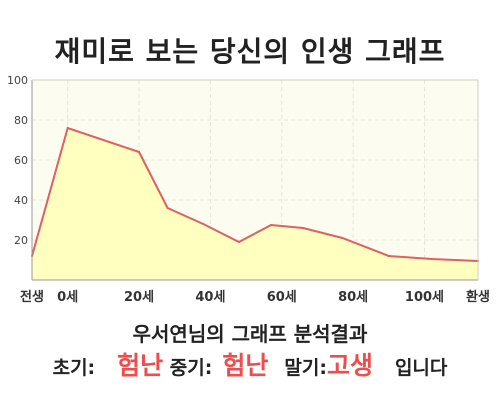  I want to click on y-tick-label: 60, so click(21, 160).